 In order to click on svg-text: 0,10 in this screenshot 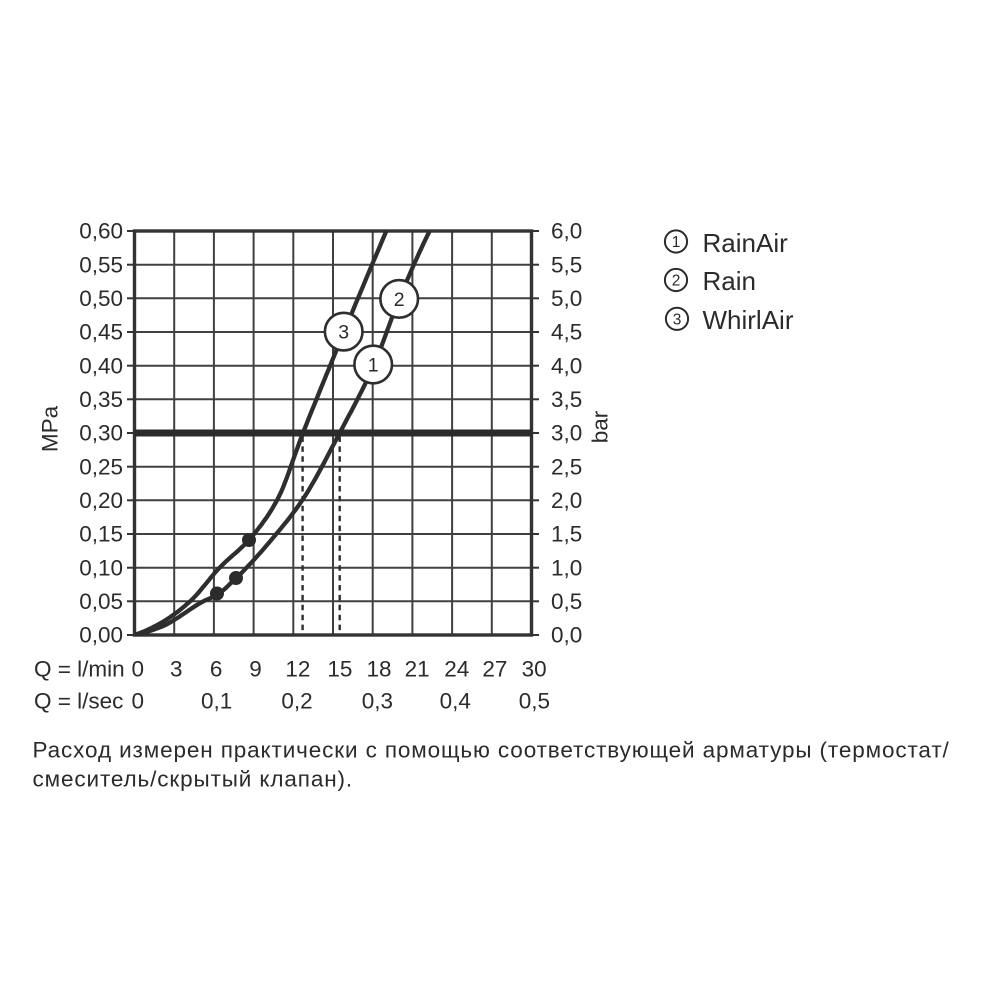, I will do `click(101, 567)`.